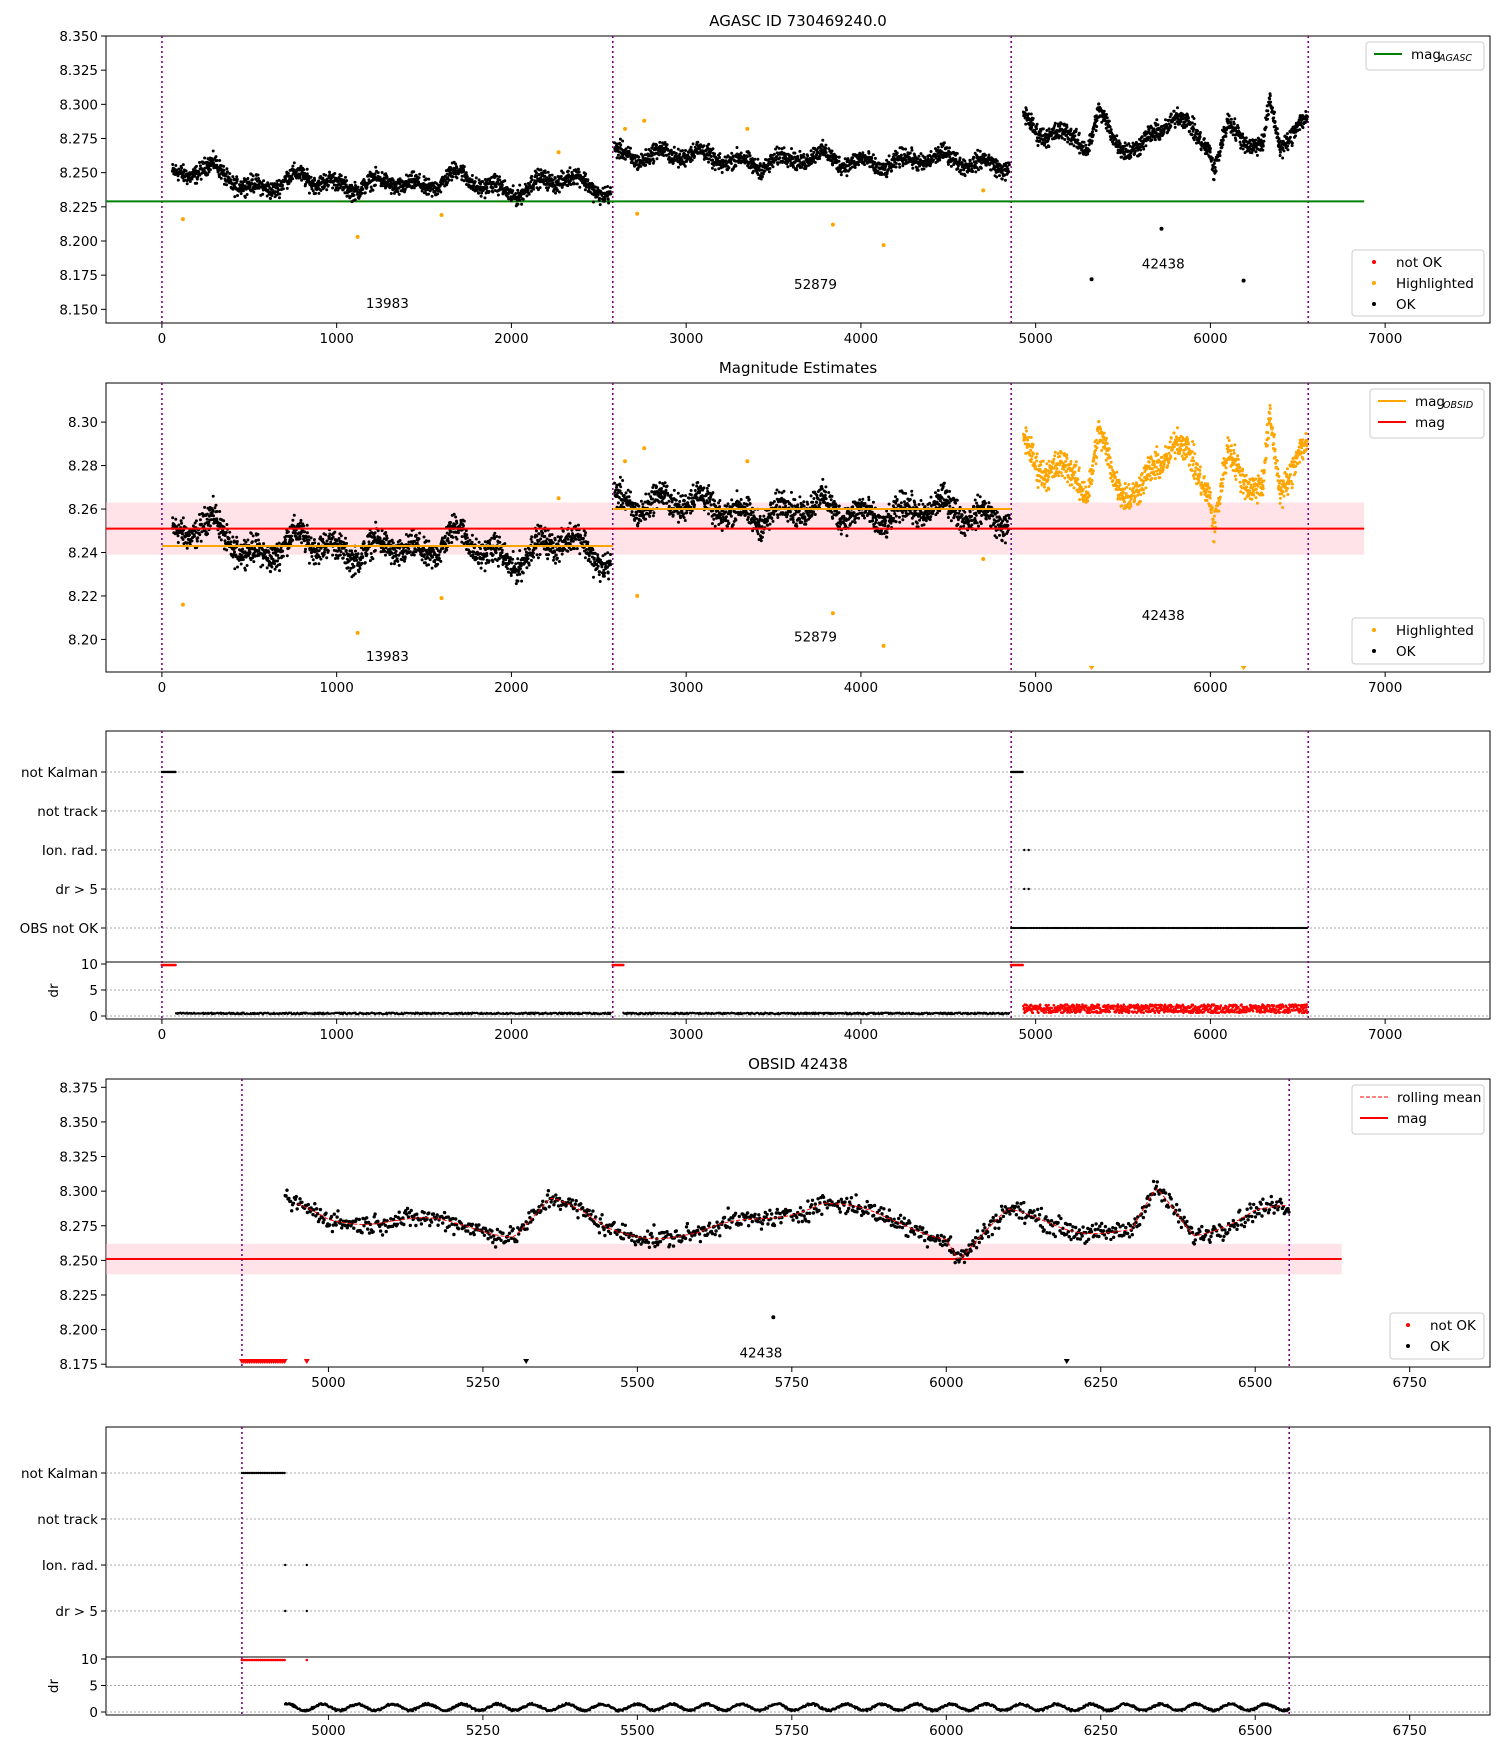 This screenshot has width=1500, height=1750. What do you see at coordinates (78, 37) in the screenshot?
I see `y-tick-label: 8.350` at bounding box center [78, 37].